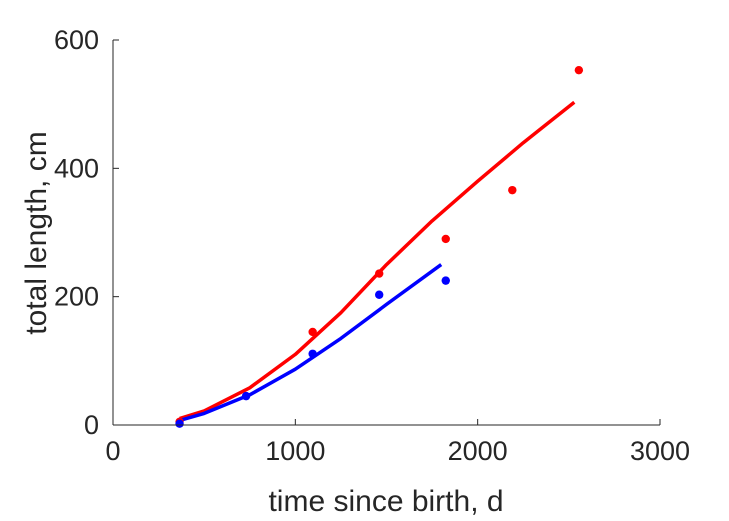 The image size is (729, 521). What do you see at coordinates (91, 425) in the screenshot?
I see `y-tick-label: 0` at bounding box center [91, 425].